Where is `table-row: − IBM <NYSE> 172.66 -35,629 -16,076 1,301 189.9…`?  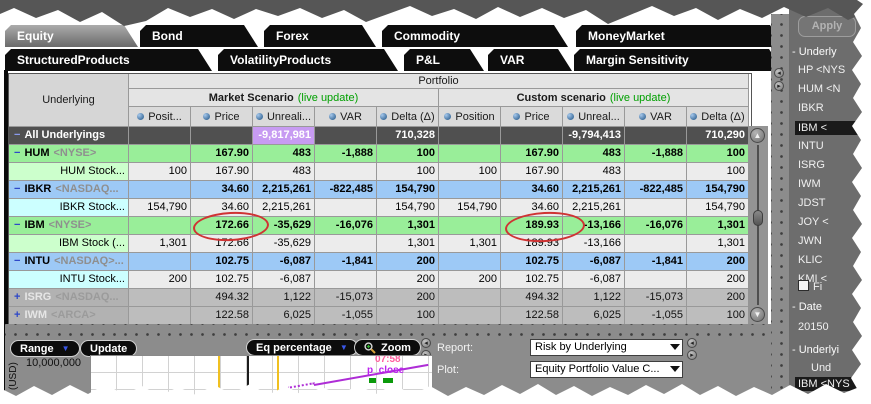
table-row: − IBM <NYSE> 172.66 -35,629 -16,076 1,301 189.9… is located at coordinates (380, 226).